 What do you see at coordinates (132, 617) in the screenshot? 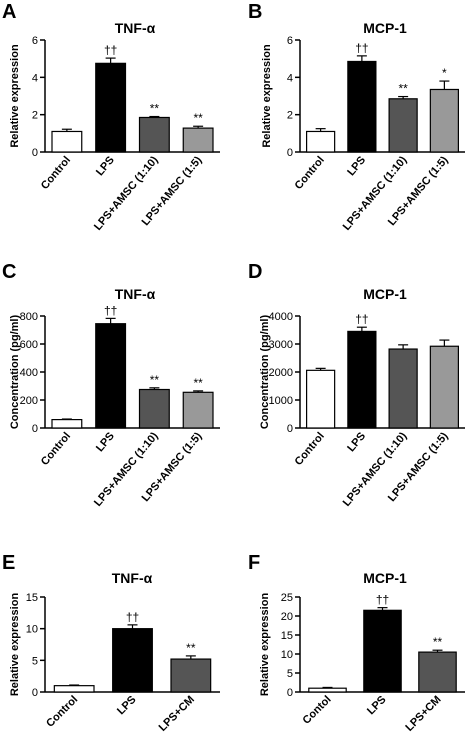
I see `significance-label-e-1: ††` at bounding box center [132, 617].